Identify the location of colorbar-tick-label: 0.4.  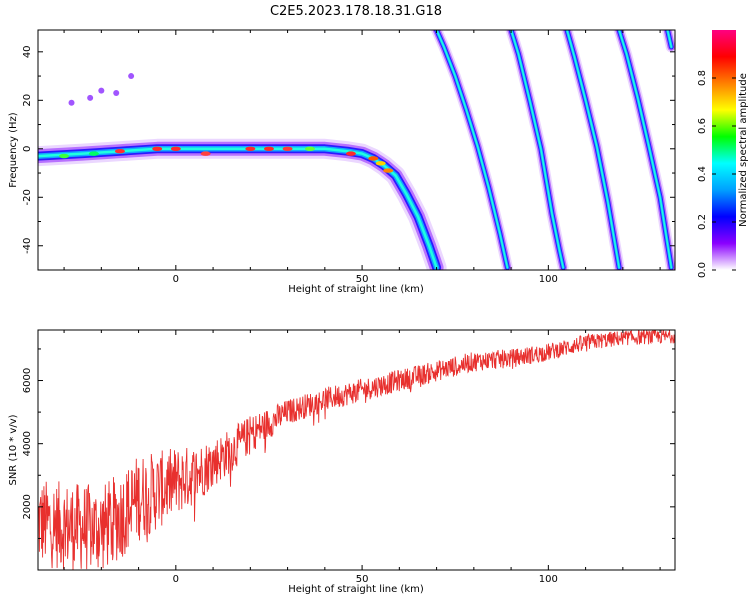
(702, 174).